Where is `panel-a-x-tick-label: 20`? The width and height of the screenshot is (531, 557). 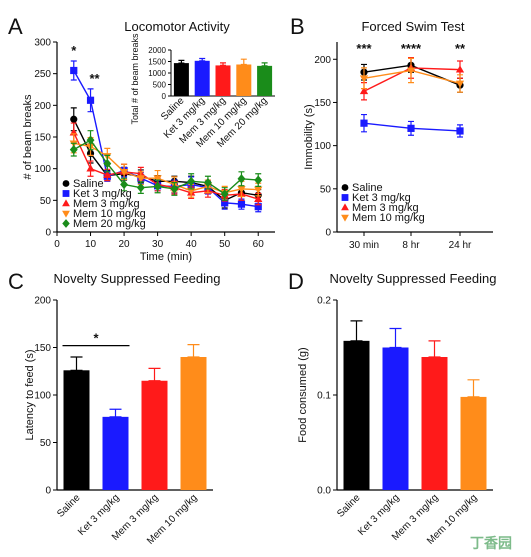 panel-a-x-tick-label: 20 is located at coordinates (125, 244).